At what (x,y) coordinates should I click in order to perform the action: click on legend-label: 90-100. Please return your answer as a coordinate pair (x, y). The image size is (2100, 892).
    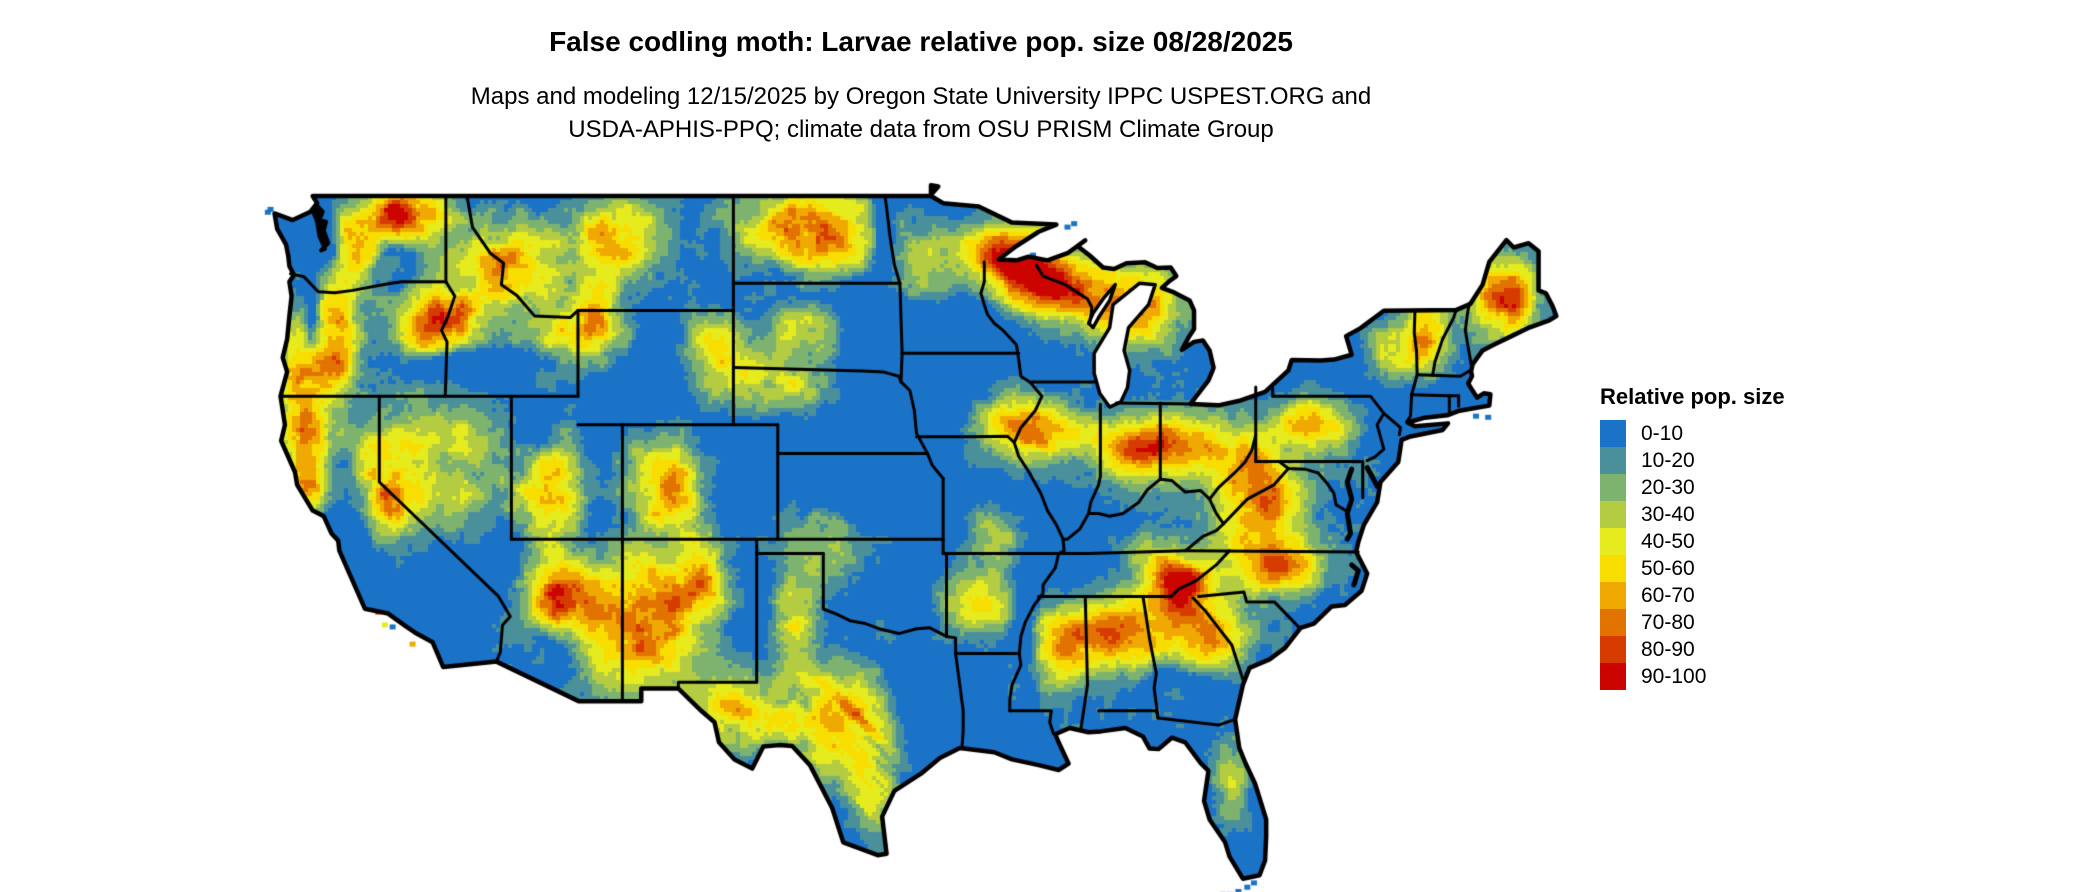
    Looking at the image, I should click on (1674, 676).